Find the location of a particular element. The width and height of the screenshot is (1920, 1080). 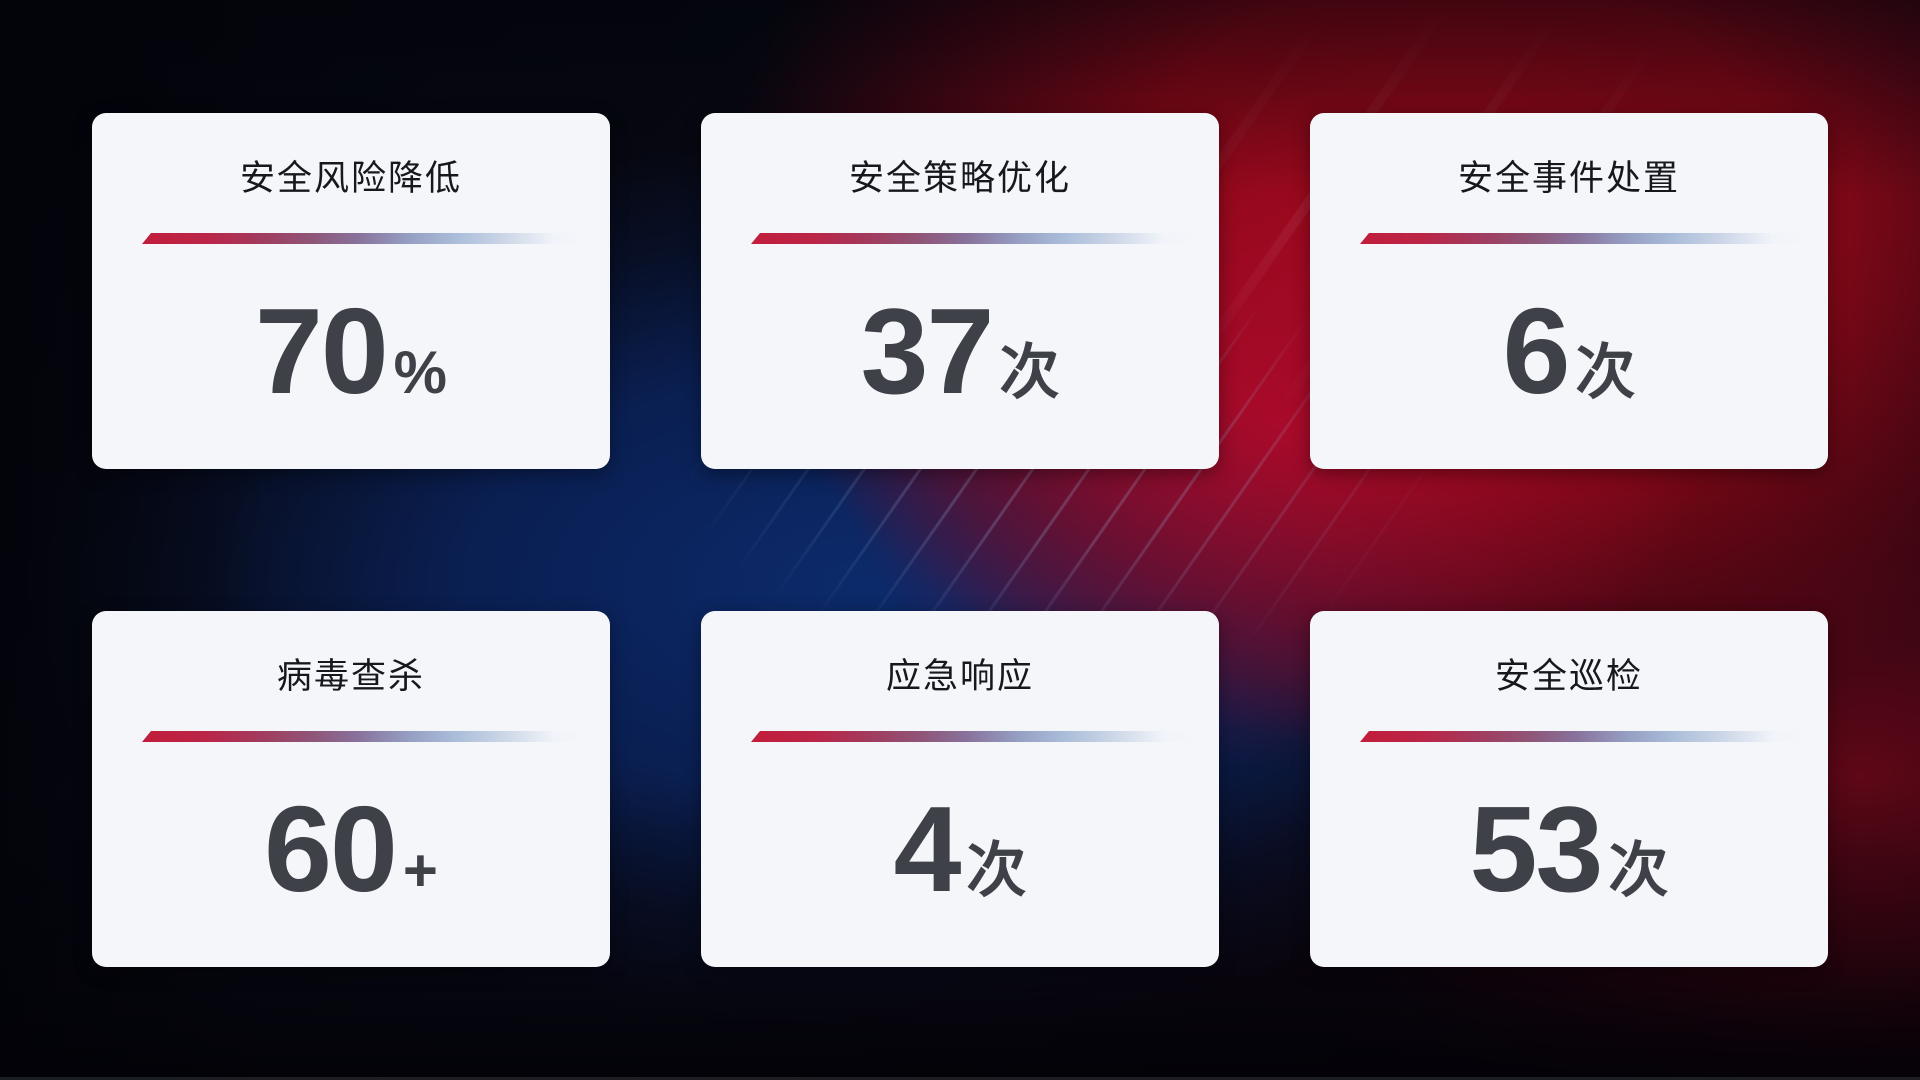

metric-value: 6 is located at coordinates (1536, 351).